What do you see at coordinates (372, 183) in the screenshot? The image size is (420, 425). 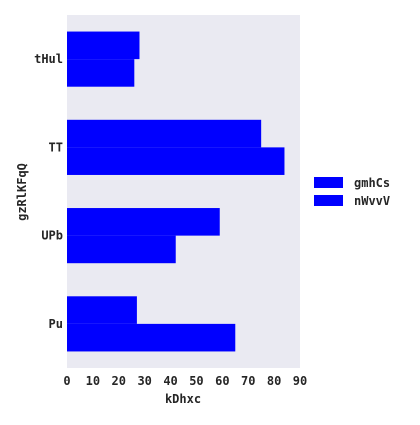 I see `legend-label: gmhCs` at bounding box center [372, 183].